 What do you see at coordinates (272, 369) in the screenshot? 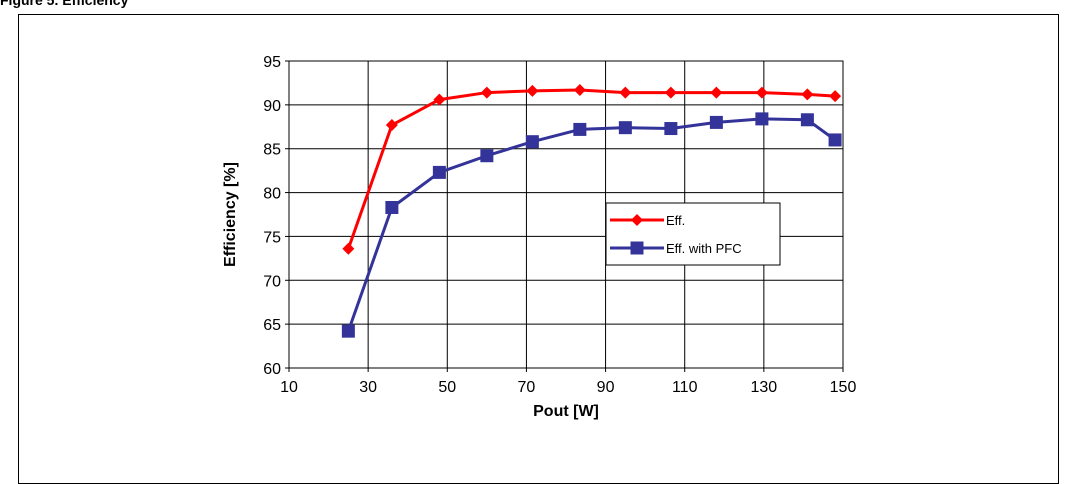
I see `y-tick-label: 60` at bounding box center [272, 369].